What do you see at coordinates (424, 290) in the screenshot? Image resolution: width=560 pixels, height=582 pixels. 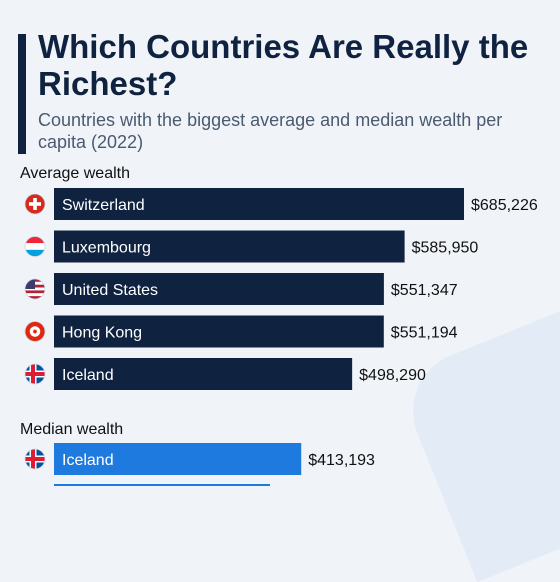 I see `bar-value-label: $551,347` at bounding box center [424, 290].